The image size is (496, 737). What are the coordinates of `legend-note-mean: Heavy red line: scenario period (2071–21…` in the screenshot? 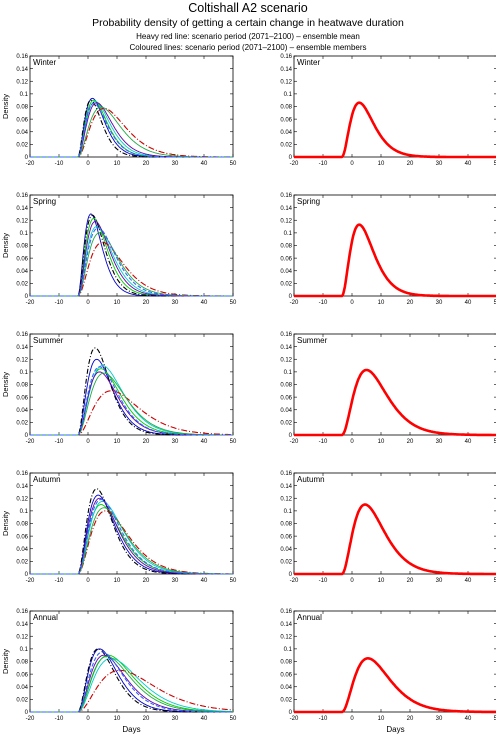 It's located at (248, 36).